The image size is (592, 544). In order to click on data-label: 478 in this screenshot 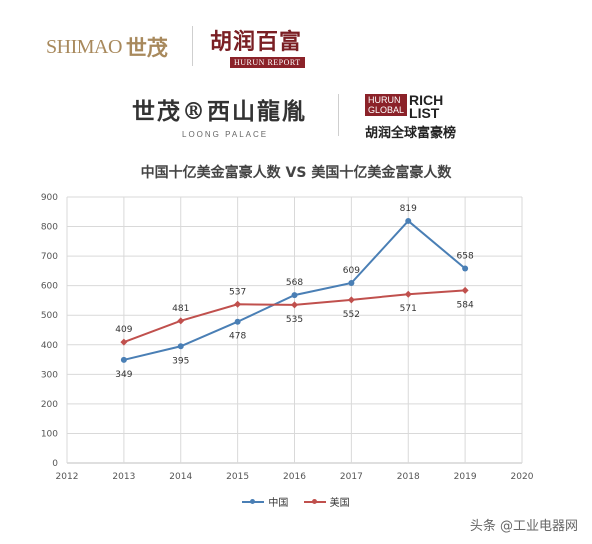, I will do `click(237, 337)`.